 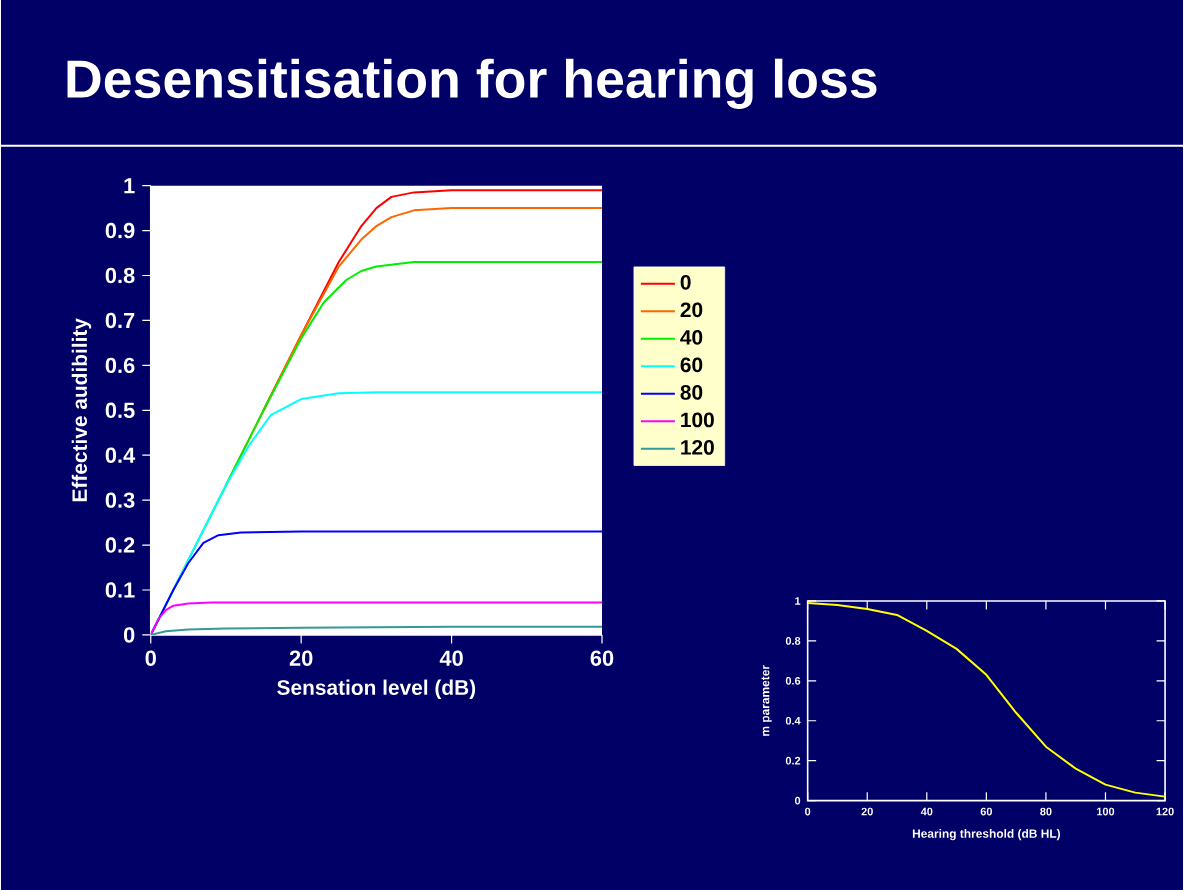 I want to click on y-tick-label: 0.2, so click(x=120, y=545).